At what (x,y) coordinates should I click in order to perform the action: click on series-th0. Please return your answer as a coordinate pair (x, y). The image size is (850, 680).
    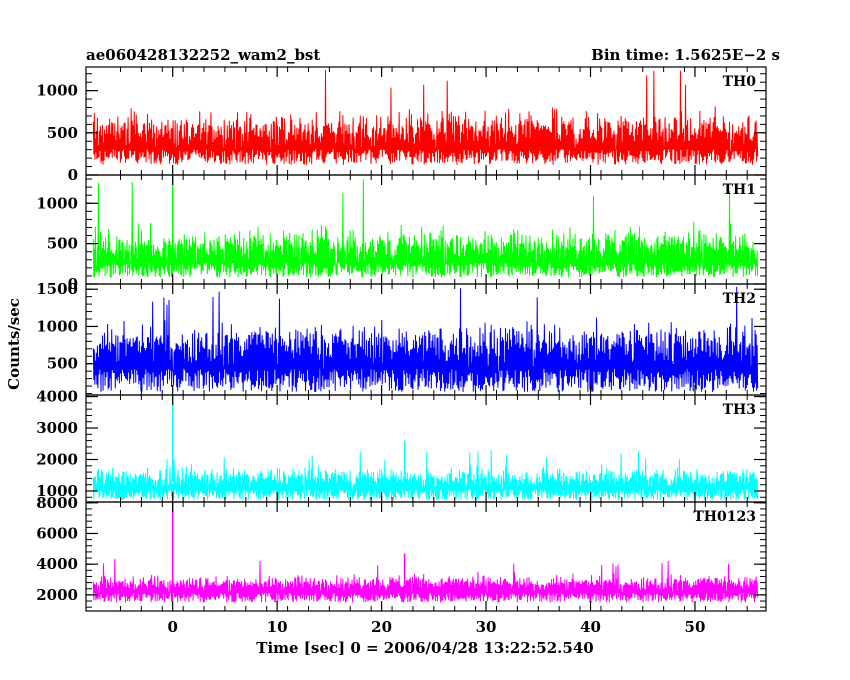
    Looking at the image, I should click on (425, 117).